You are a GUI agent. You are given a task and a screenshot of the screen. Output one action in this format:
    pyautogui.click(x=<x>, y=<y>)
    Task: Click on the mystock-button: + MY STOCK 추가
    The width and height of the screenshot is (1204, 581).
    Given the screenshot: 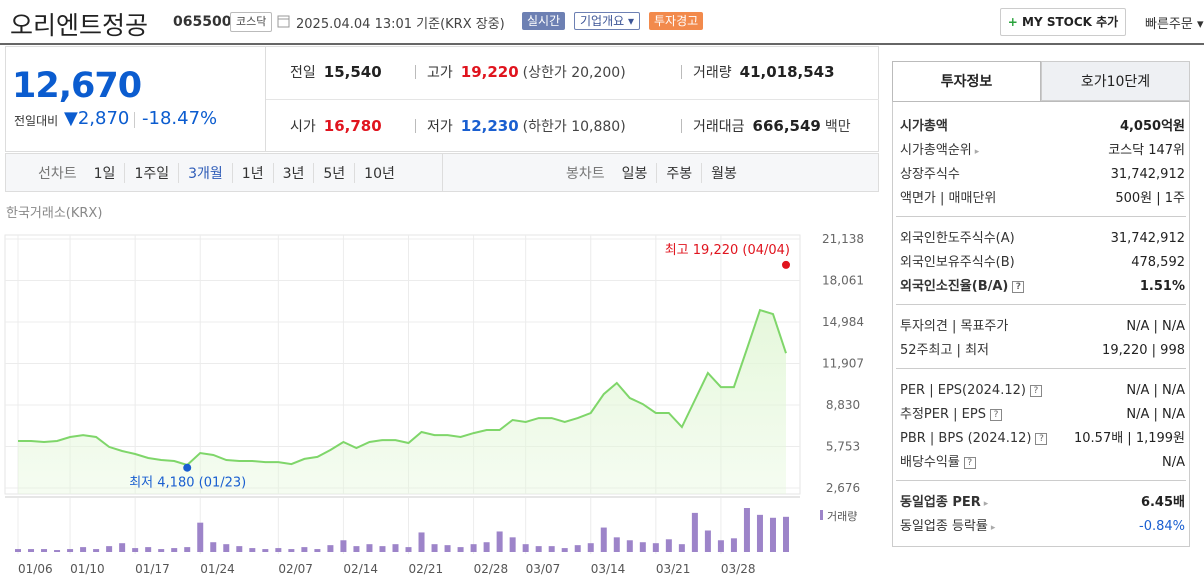 What is the action you would take?
    pyautogui.click(x=1063, y=22)
    